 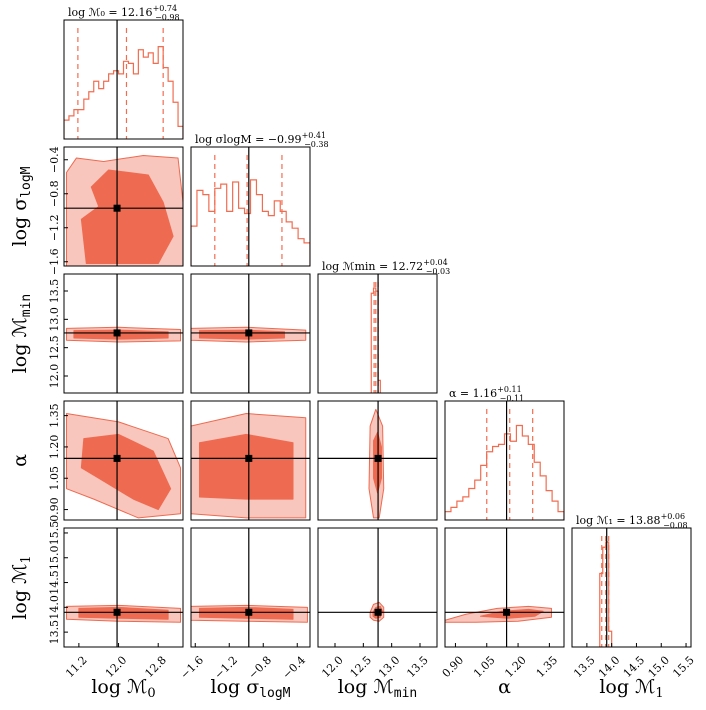 What do you see at coordinates (123, 613) in the screenshot?
I see `contour-inner-logM0-logM1` at bounding box center [123, 613].